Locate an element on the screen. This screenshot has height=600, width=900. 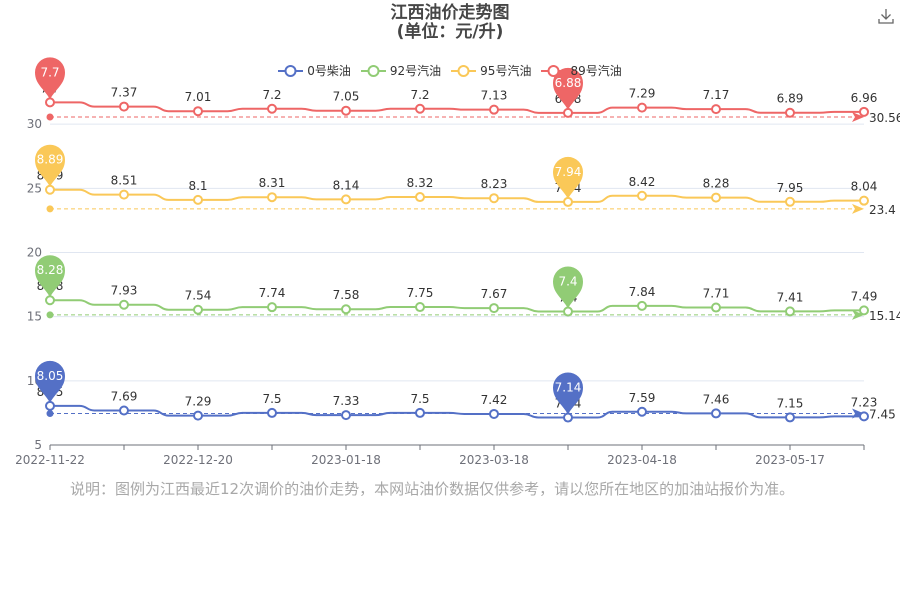
legend-label: 0号柴油 is located at coordinates (329, 71).